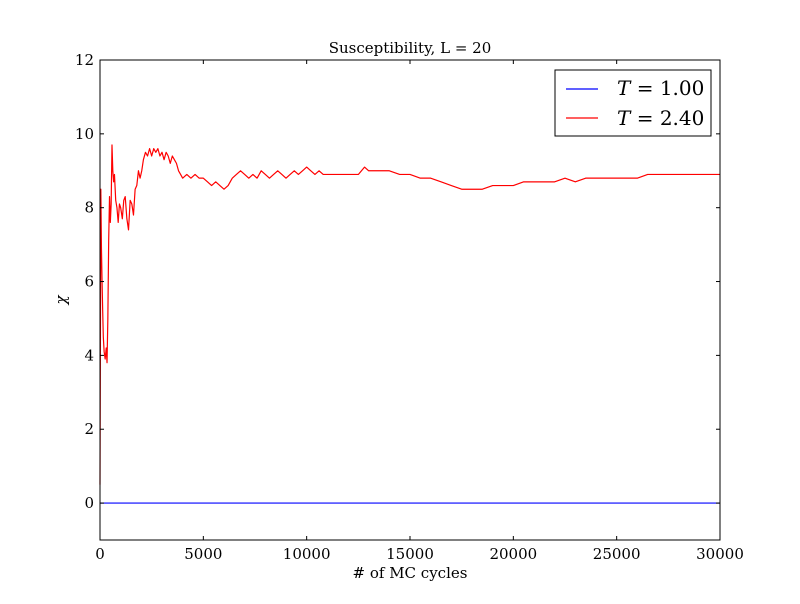 The width and height of the screenshot is (800, 604). Describe the element at coordinates (671, 88) in the screenshot. I see `legend-value-t100: = 1.00` at that location.